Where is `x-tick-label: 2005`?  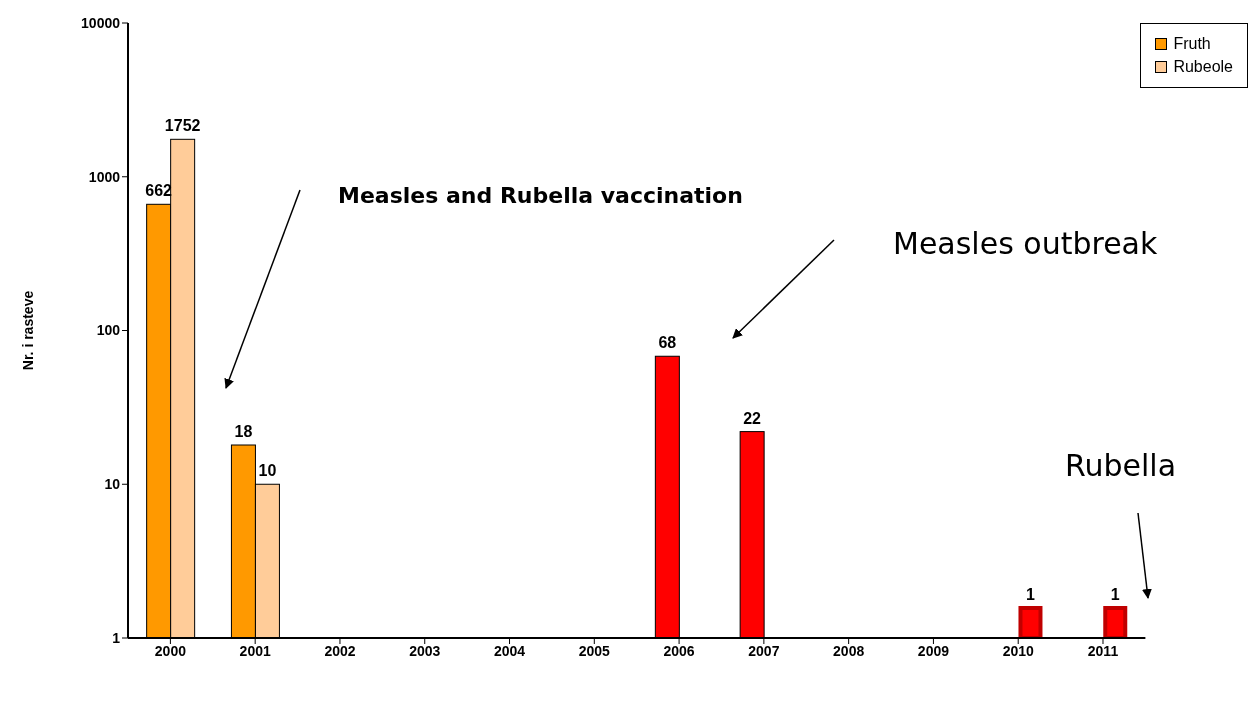
x-tick-label: 2005 is located at coordinates (594, 650).